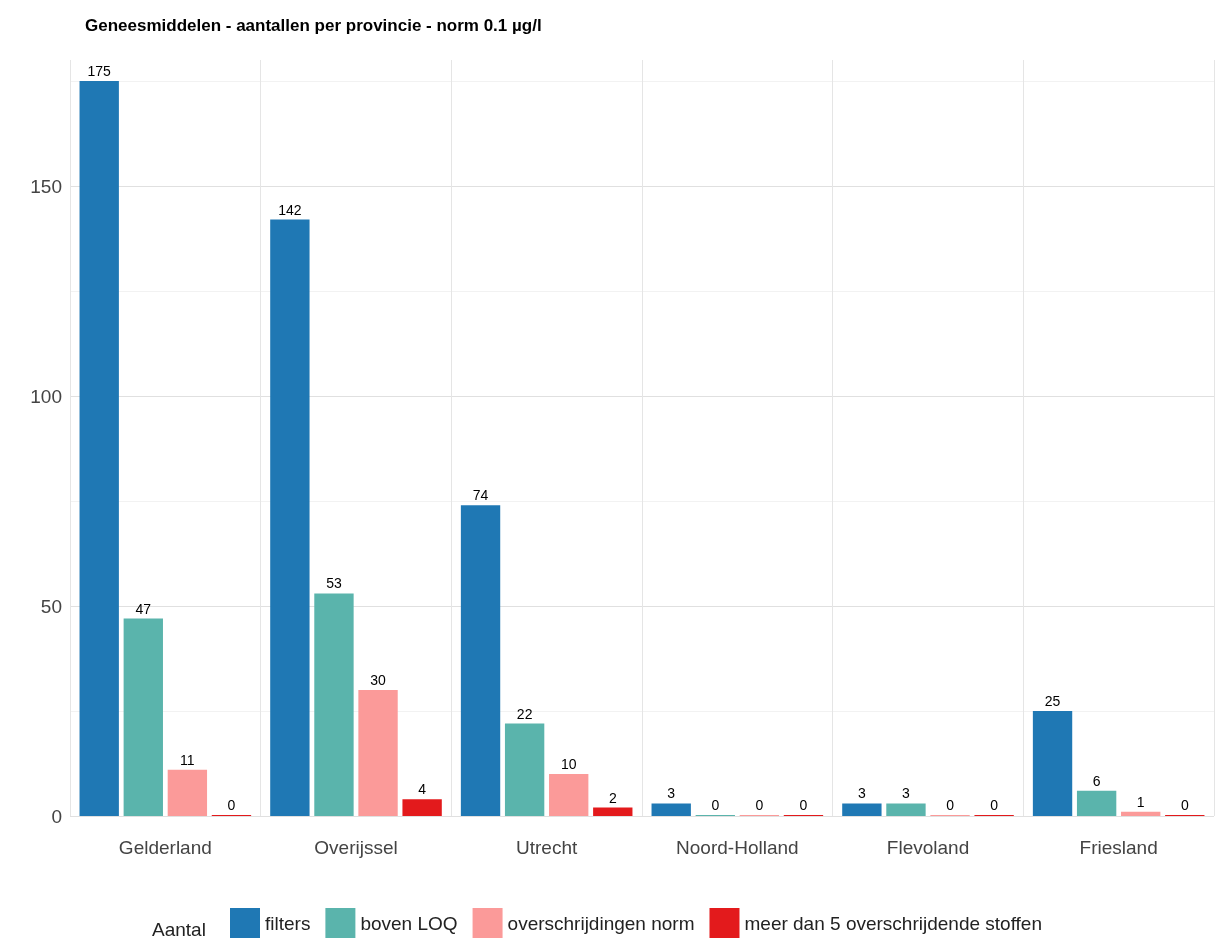 The image size is (1224, 951). What do you see at coordinates (524, 713) in the screenshot?
I see `data-label: 22` at bounding box center [524, 713].